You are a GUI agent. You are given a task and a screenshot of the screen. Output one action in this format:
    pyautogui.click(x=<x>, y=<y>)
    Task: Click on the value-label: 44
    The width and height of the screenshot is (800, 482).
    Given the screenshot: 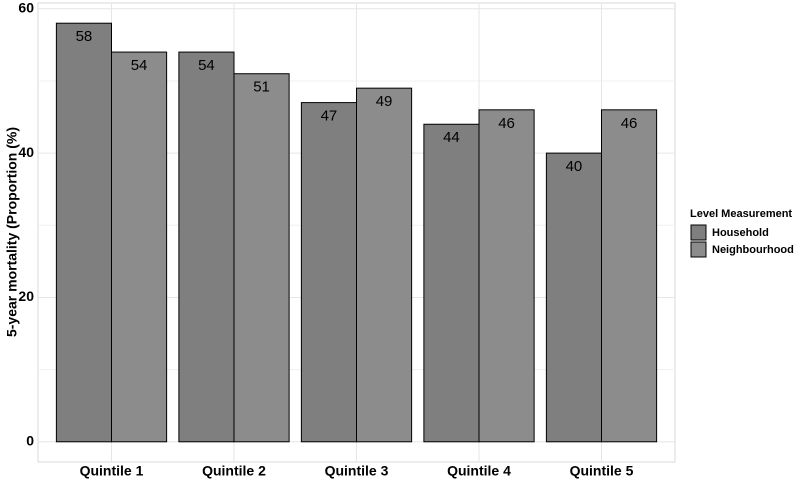 What is the action you would take?
    pyautogui.click(x=451, y=137)
    